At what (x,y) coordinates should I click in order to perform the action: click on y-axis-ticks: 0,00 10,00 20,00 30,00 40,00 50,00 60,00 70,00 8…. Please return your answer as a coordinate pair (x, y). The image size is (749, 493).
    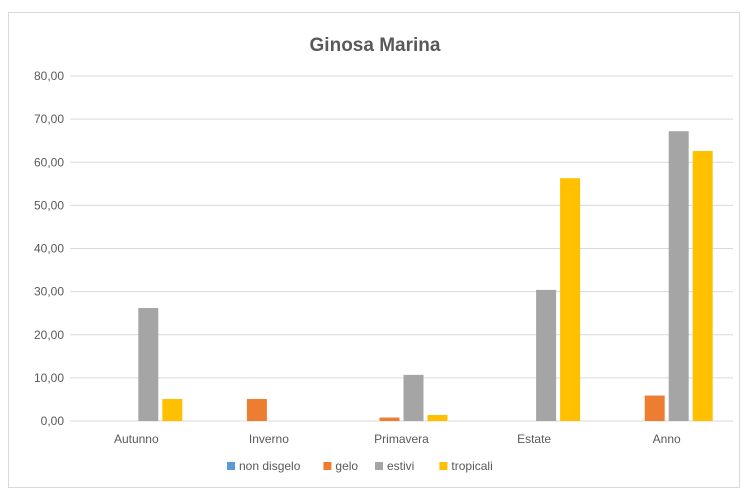
    Looking at the image, I should click on (49, 248).